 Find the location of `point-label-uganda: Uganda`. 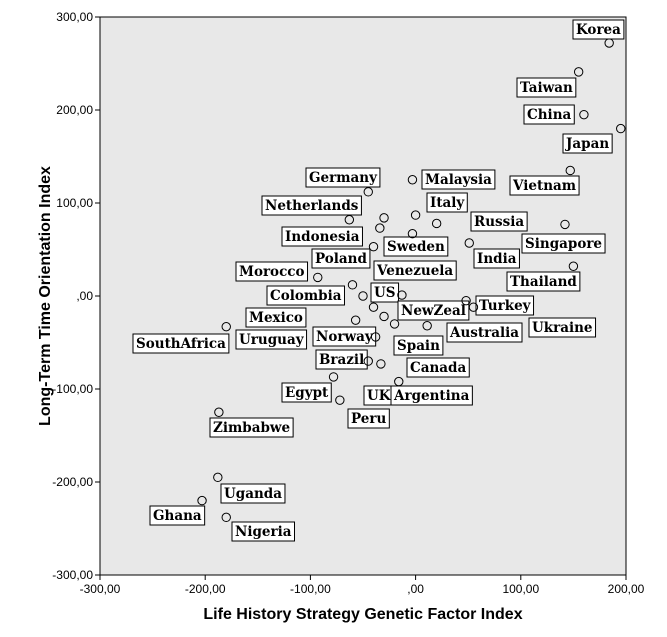

point-label-uganda: Uganda is located at coordinates (253, 493).